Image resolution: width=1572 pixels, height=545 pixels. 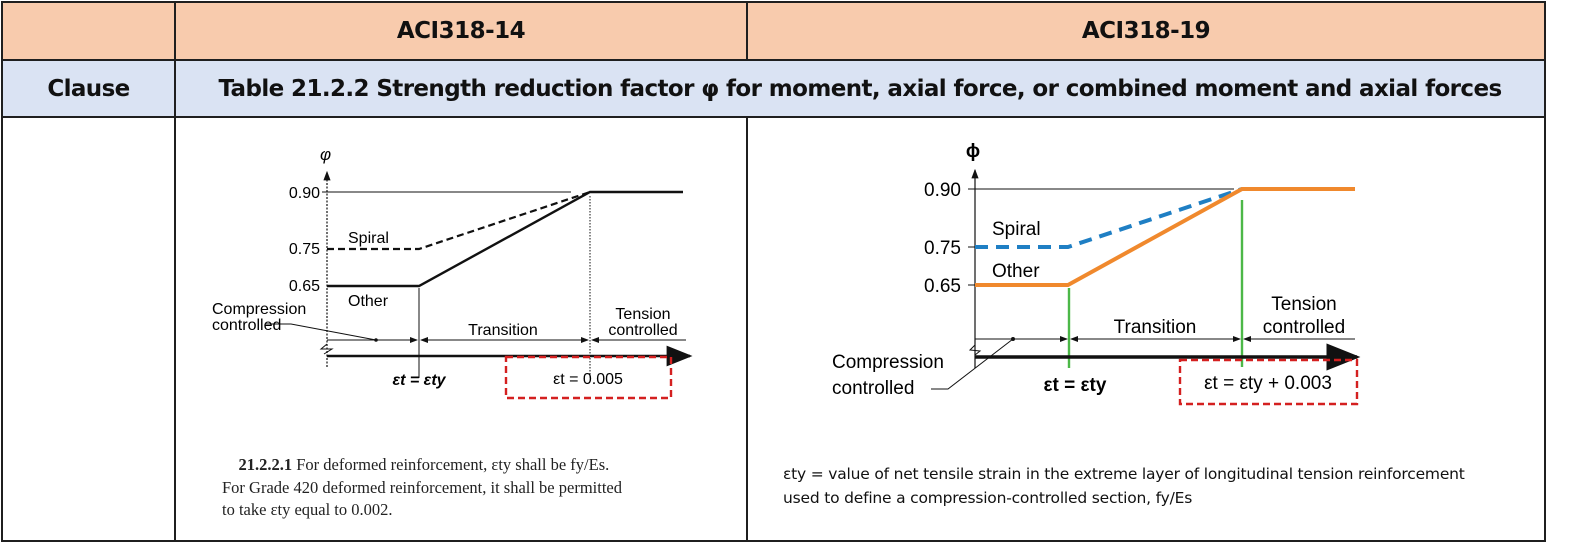 I want to click on header-aci318-19: ACI318-19, so click(x=1146, y=31).